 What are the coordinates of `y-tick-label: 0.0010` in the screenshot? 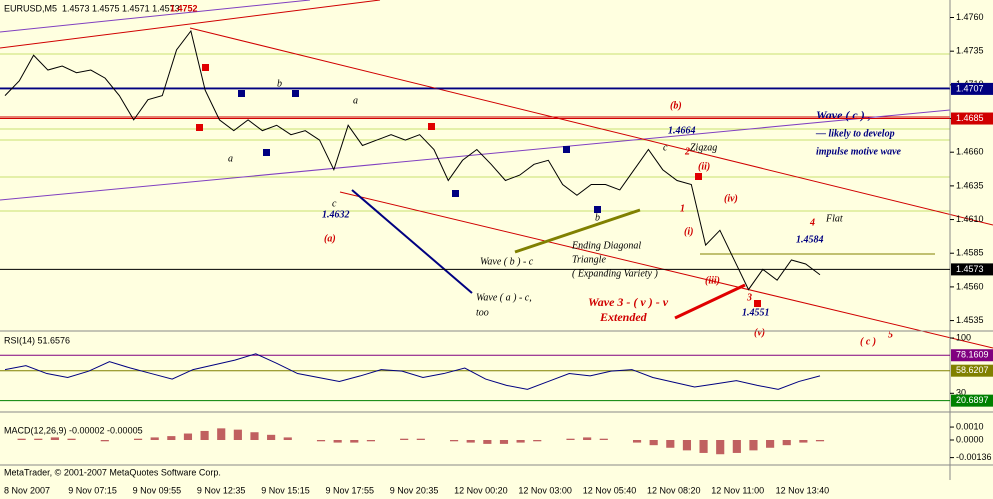 It's located at (970, 426).